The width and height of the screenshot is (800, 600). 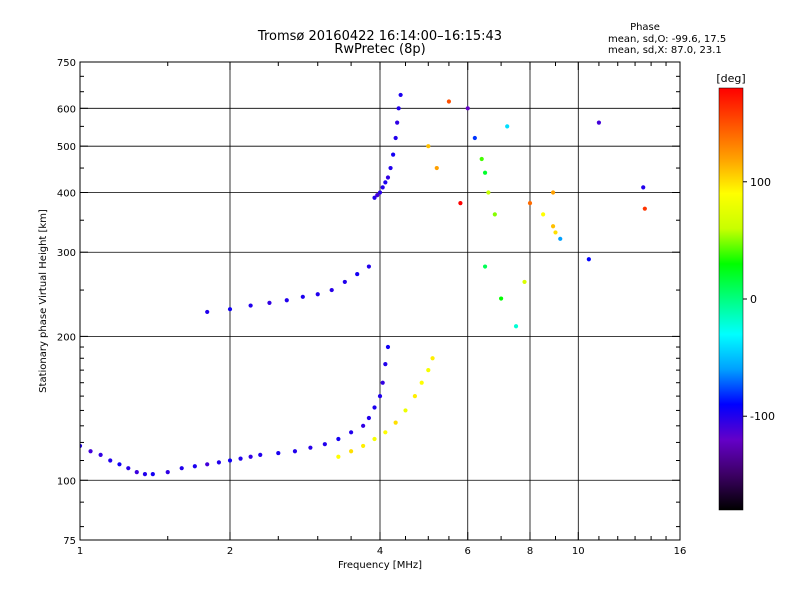 What do you see at coordinates (730, 78) in the screenshot?
I see `colorbar-unit-label: [deg]` at bounding box center [730, 78].